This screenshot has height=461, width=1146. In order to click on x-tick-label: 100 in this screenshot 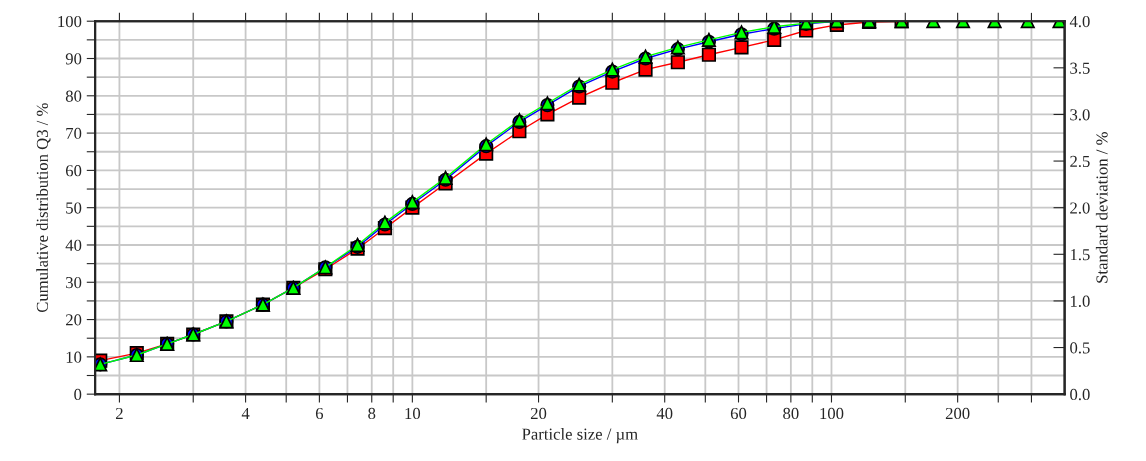, I will do `click(832, 413)`.